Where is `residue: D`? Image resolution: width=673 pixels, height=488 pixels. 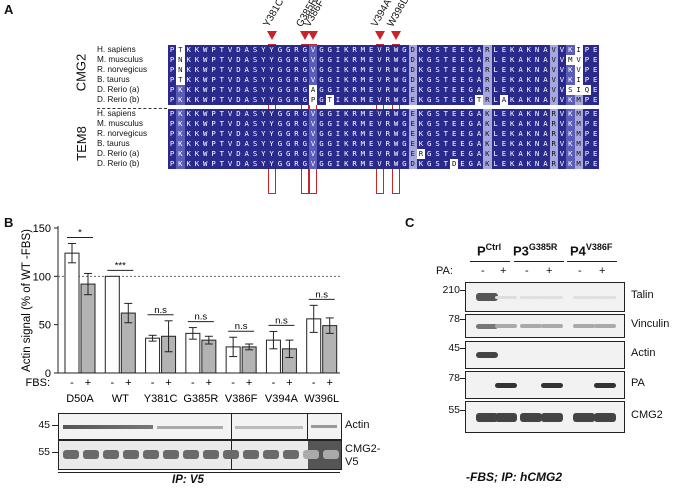 residue: D is located at coordinates (454, 164).